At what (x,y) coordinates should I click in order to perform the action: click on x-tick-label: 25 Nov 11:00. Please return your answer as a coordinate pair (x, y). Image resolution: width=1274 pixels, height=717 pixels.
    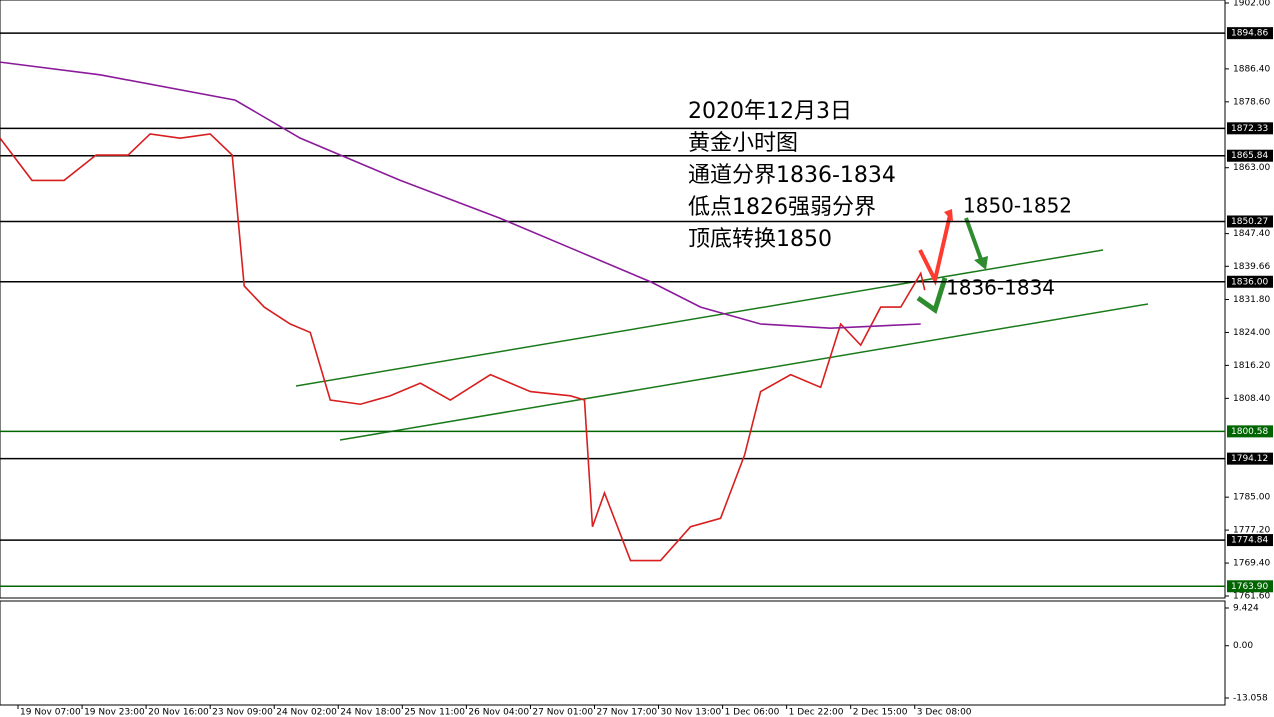
    Looking at the image, I should click on (434, 712).